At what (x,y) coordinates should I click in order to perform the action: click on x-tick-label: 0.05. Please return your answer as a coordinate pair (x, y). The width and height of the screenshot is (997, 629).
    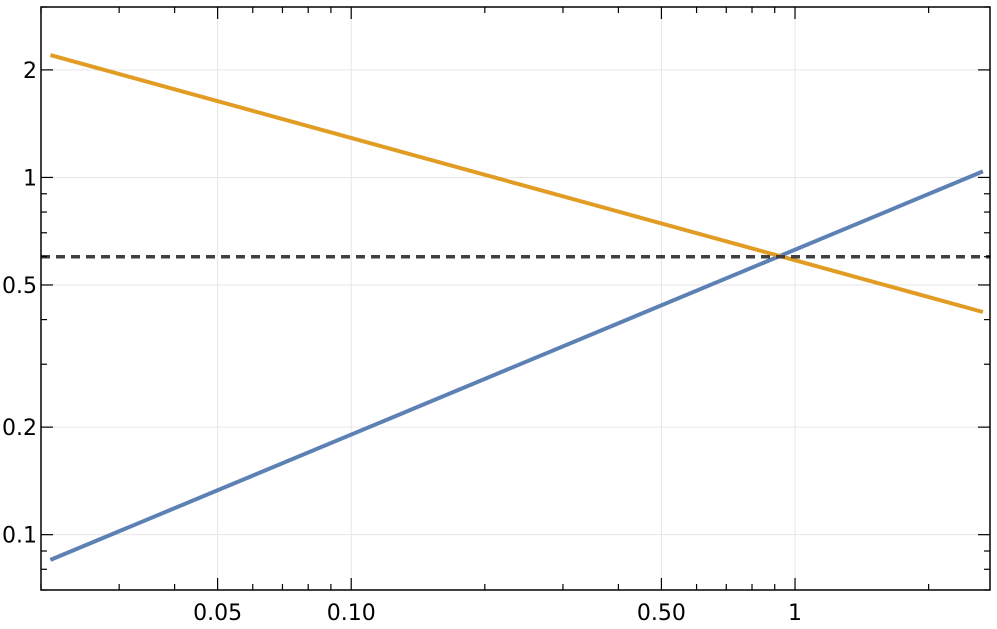
    Looking at the image, I should click on (217, 613).